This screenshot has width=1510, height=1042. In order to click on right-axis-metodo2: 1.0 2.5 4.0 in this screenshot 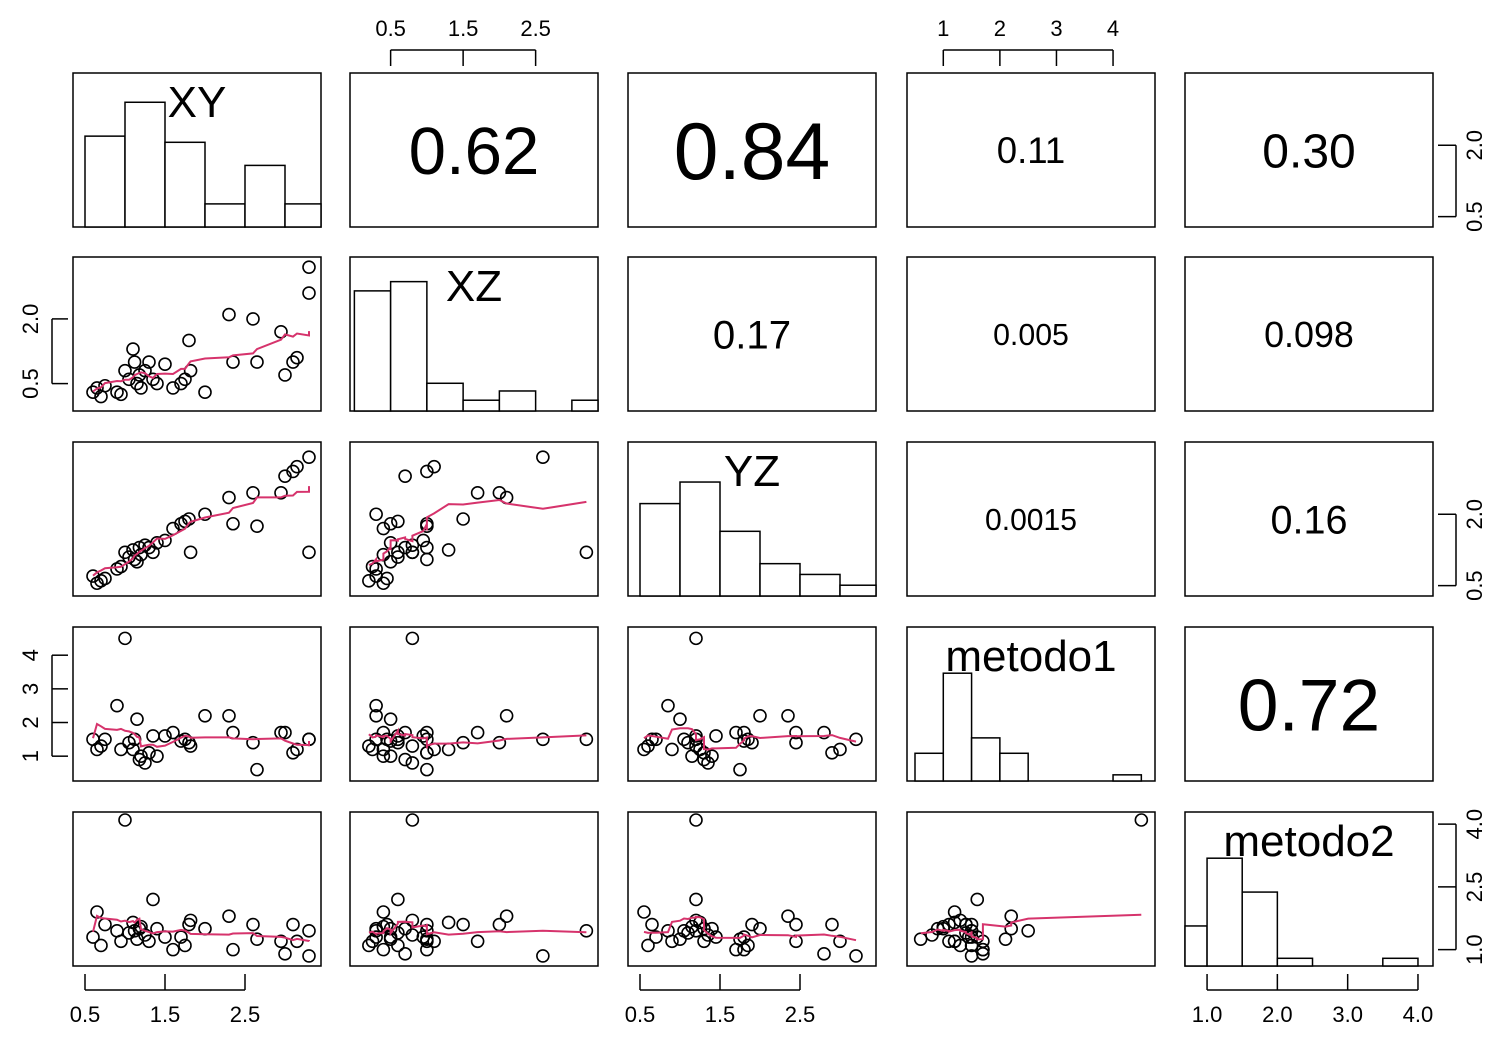, I will do `click(1462, 887)`.